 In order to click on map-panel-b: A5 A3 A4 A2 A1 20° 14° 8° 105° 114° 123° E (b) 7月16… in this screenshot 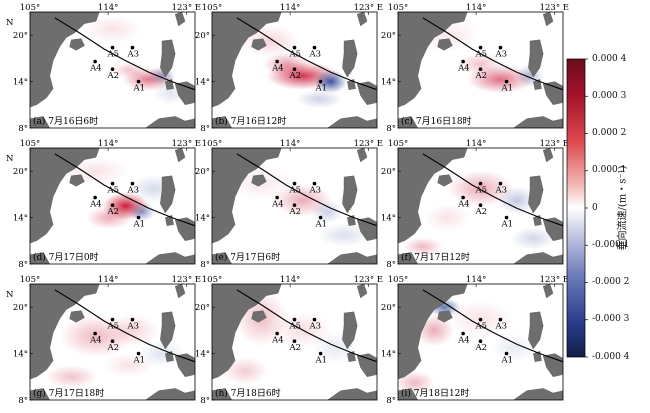, I will do `click(289, 68)`.